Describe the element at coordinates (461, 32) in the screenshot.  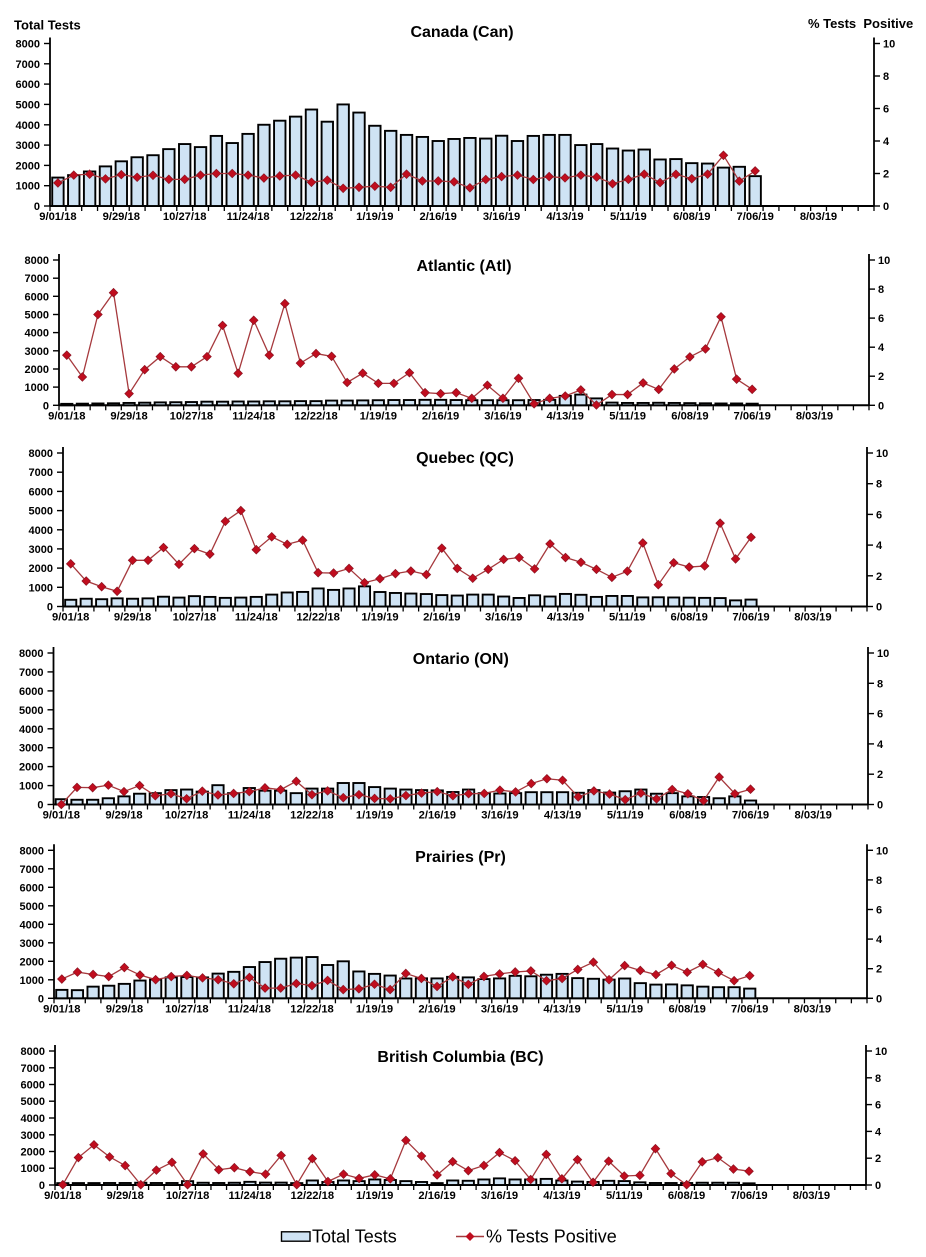
I see `svg-text: Canada (Can)` at that location.